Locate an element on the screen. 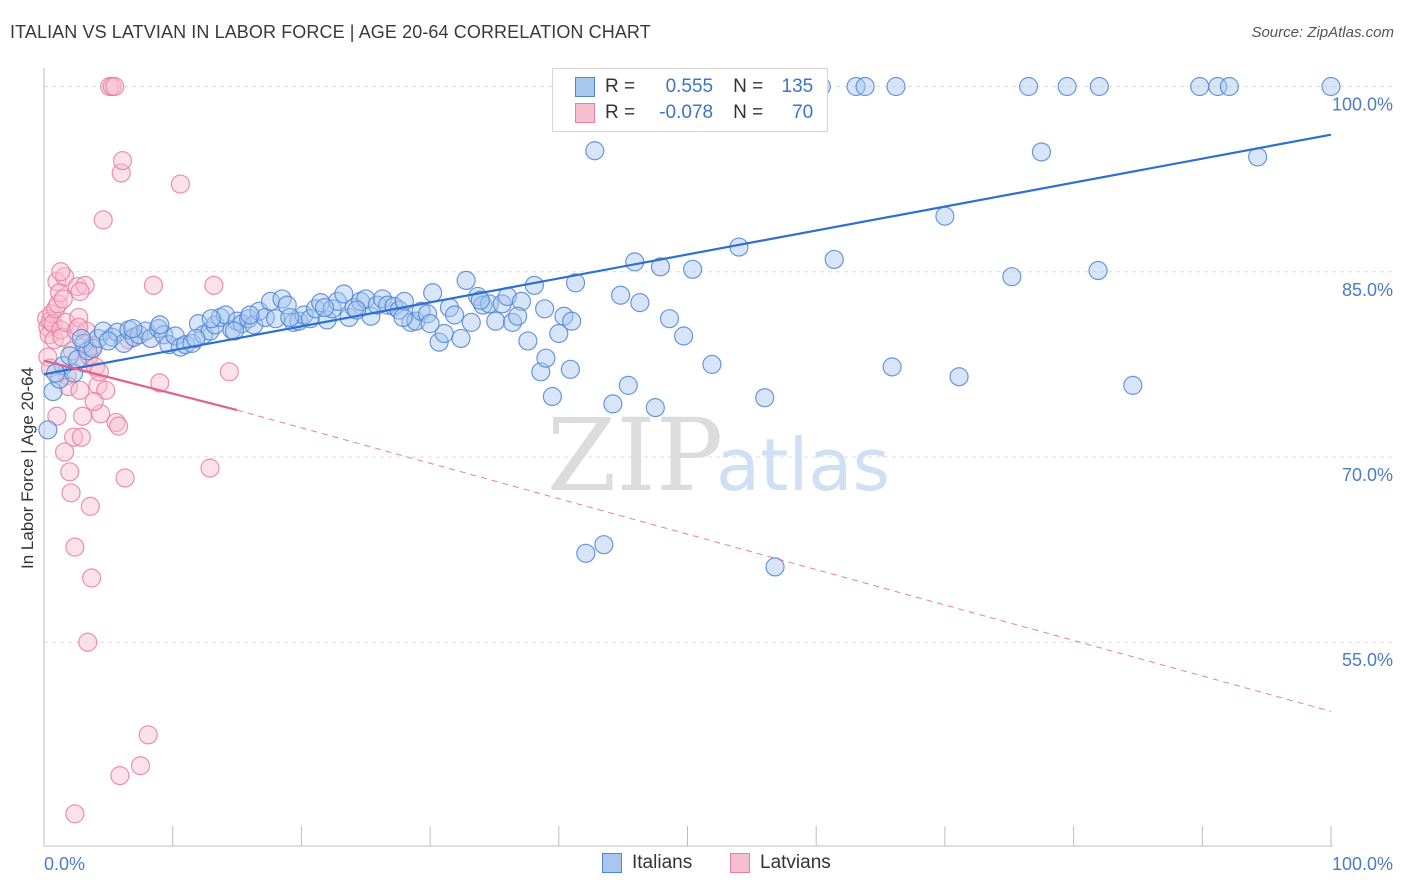  watermark-zip: ZIP is located at coordinates (635, 455).